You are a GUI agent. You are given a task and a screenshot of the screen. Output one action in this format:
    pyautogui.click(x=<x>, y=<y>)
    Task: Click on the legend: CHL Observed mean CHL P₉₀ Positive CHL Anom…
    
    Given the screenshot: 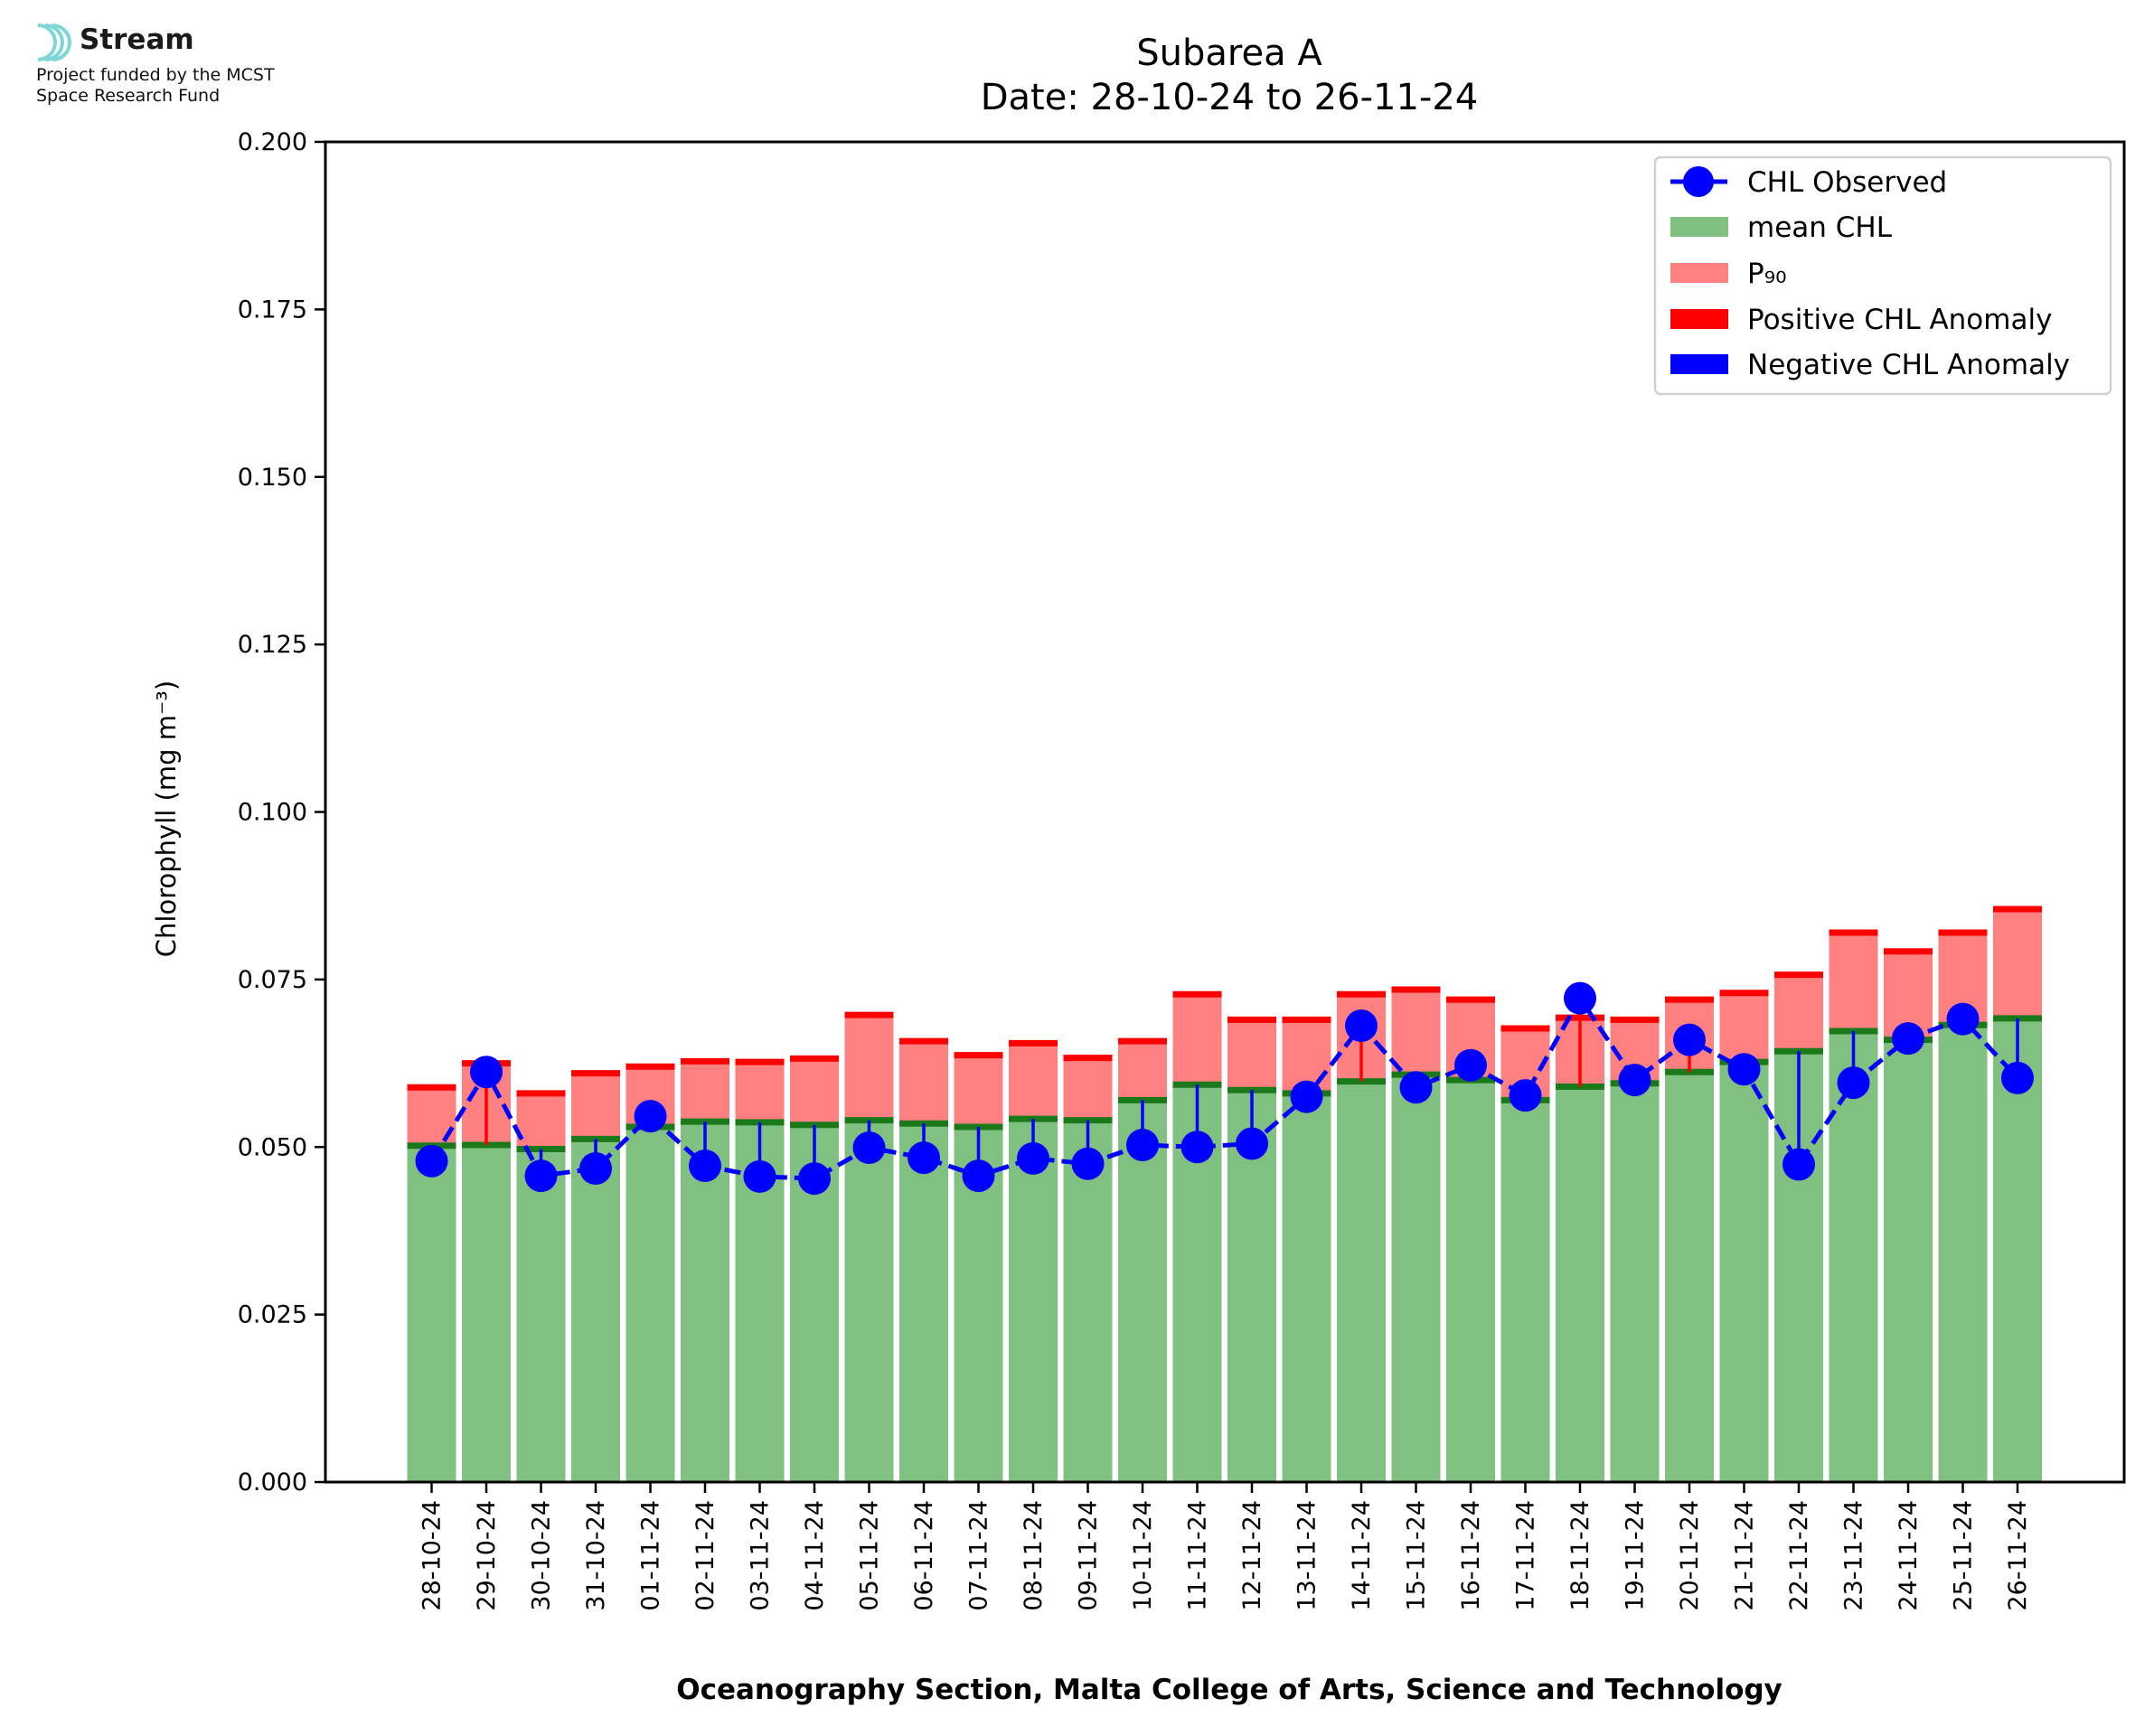 What is the action you would take?
    pyautogui.click(x=1883, y=275)
    